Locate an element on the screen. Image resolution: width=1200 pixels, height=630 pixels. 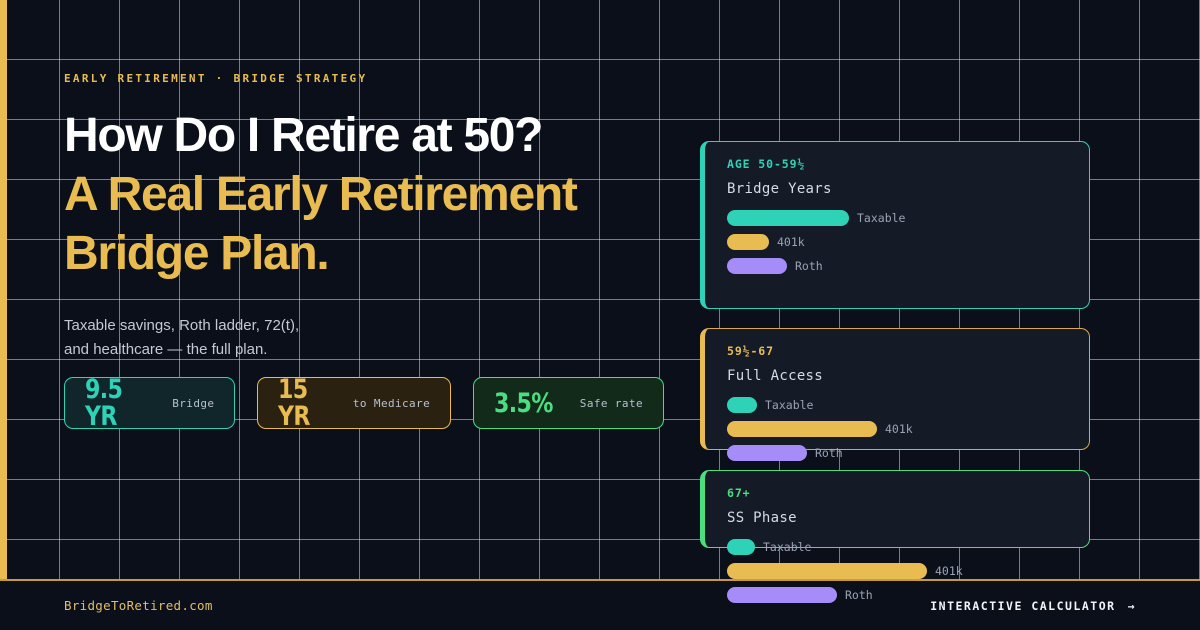
left-accent-bar is located at coordinates (3, 290).